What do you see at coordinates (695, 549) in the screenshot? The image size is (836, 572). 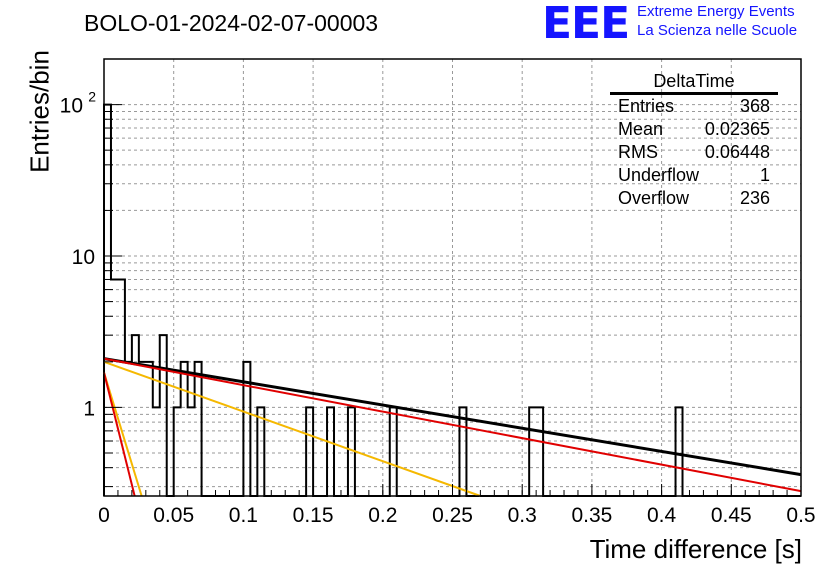 I see `x-axis-label: Time difference [s]` at bounding box center [695, 549].